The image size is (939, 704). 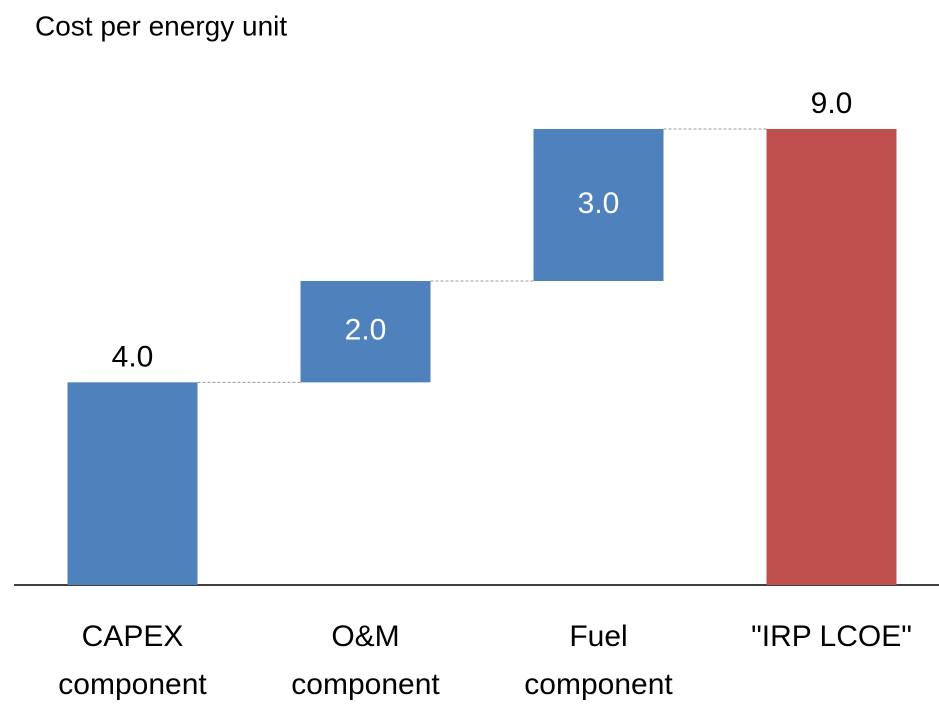 I want to click on x-tick-label: CAPEX component, so click(x=132, y=660).